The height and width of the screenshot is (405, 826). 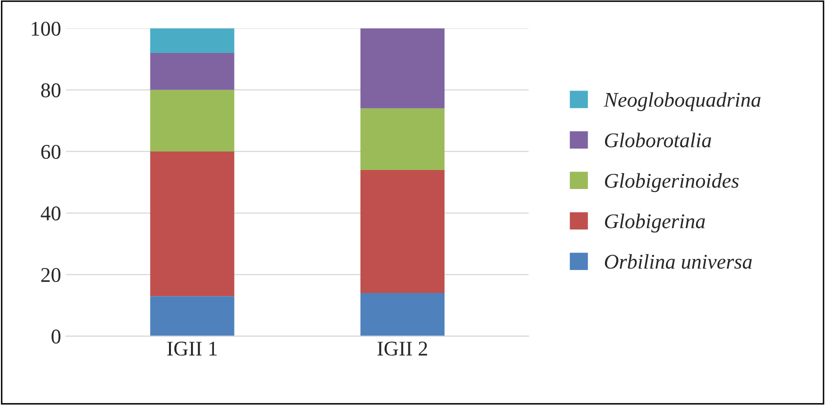 I want to click on y-tick-label: 20, so click(x=50, y=275).